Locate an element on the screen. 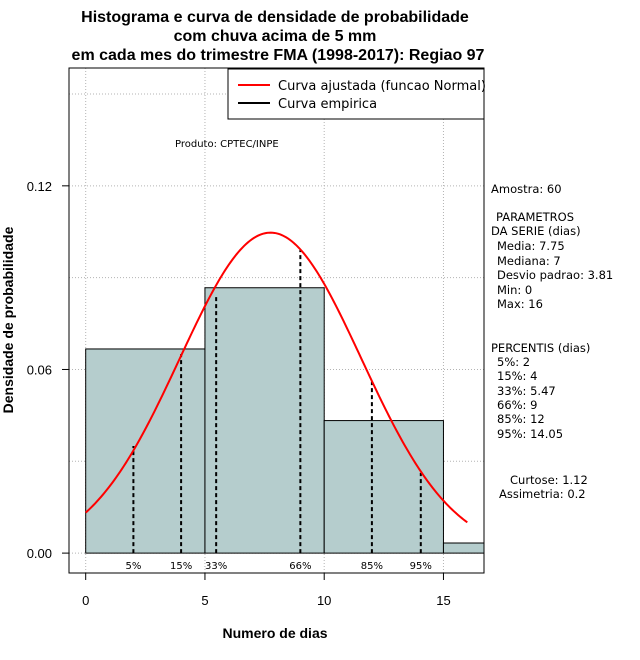 The width and height of the screenshot is (640, 660). x-tick-label-0: 0 is located at coordinates (85, 600).